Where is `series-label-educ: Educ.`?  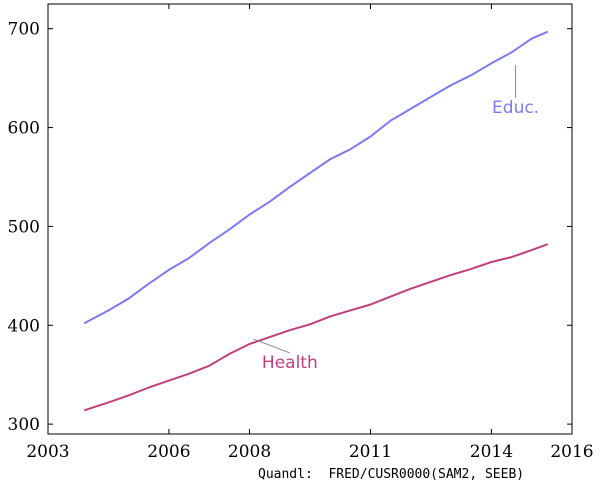
series-label-educ: Educ. is located at coordinates (515, 108).